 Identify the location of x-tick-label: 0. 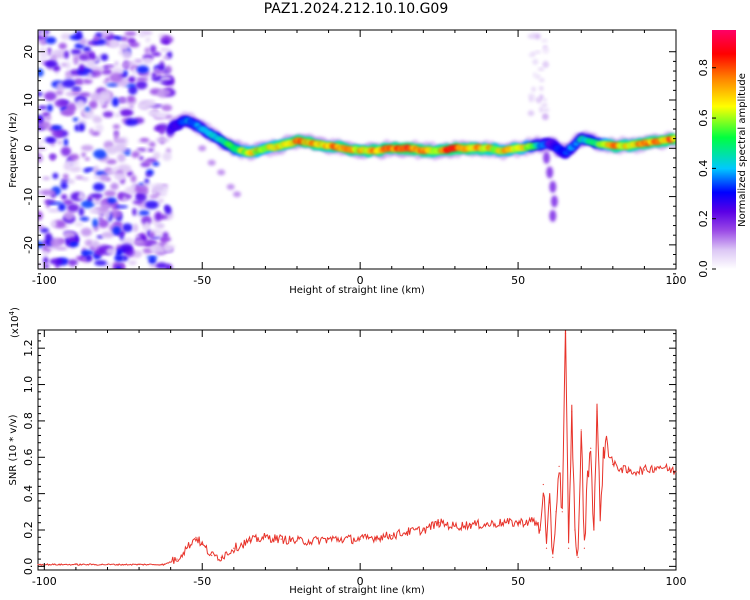
(360, 280).